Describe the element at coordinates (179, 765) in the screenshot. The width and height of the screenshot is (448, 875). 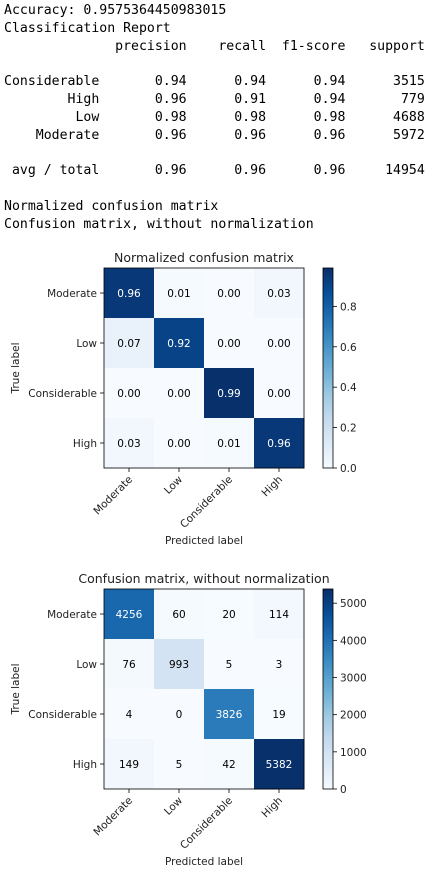
I see `cell-value-label: 5` at that location.